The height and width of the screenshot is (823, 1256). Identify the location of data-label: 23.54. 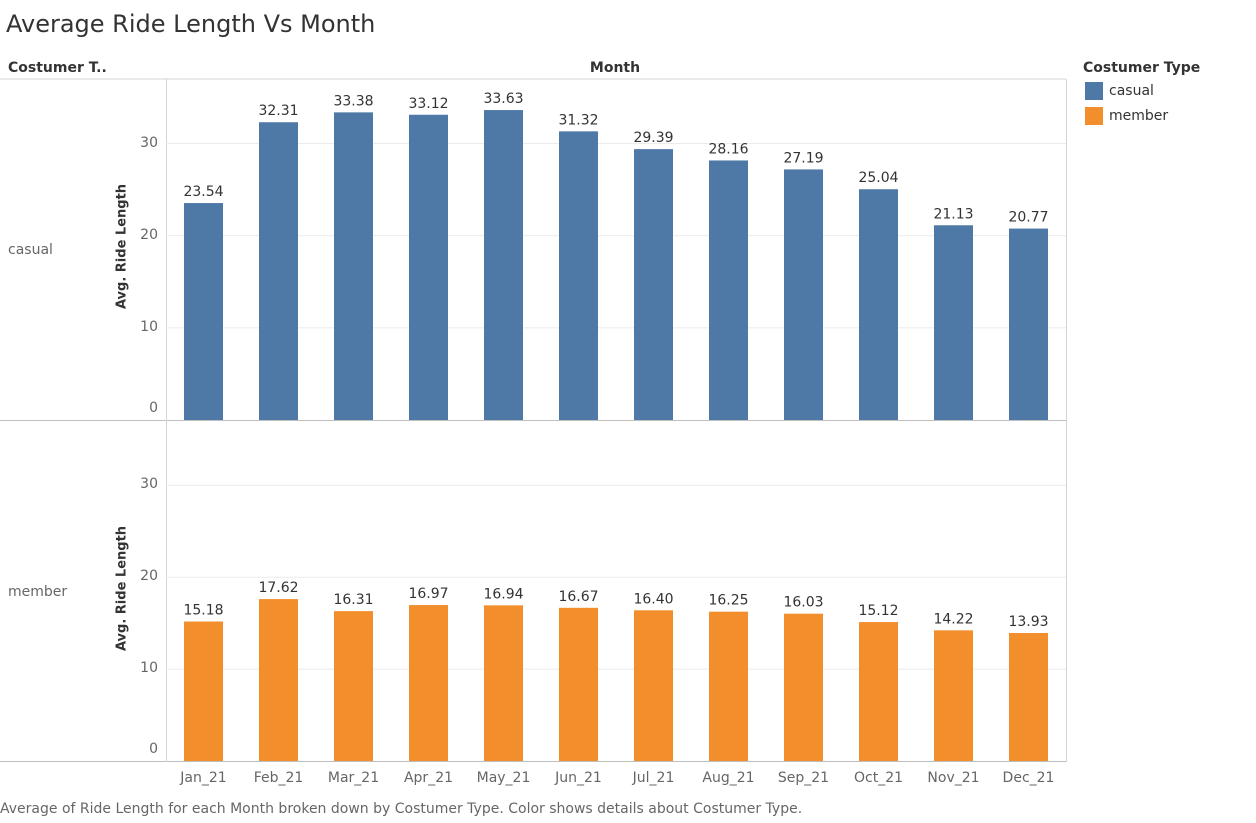
(203, 192).